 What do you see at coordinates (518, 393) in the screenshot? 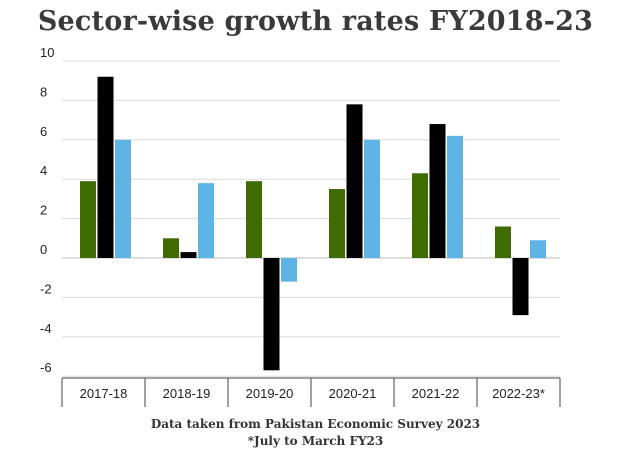
I see `x-tick-label: 2022-23*` at bounding box center [518, 393].